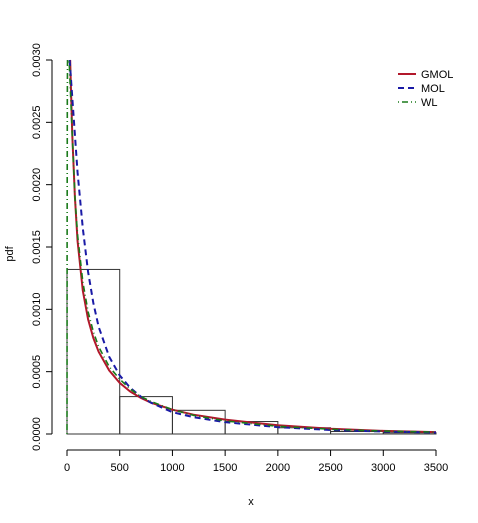 The height and width of the screenshot is (523, 478). I want to click on x-axis: 0 500 1000 1500 2000 2500 3000 3500 x, so click(256, 478).